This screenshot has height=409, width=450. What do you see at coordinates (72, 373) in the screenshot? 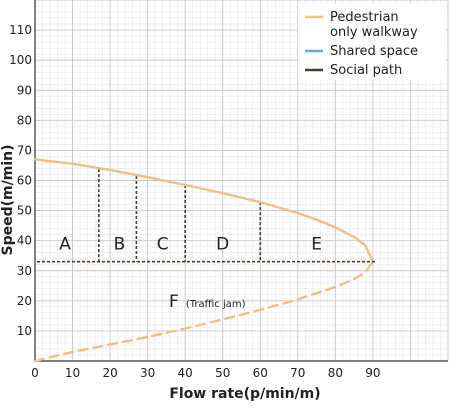
I see `x-tick-label: 10` at bounding box center [72, 373].